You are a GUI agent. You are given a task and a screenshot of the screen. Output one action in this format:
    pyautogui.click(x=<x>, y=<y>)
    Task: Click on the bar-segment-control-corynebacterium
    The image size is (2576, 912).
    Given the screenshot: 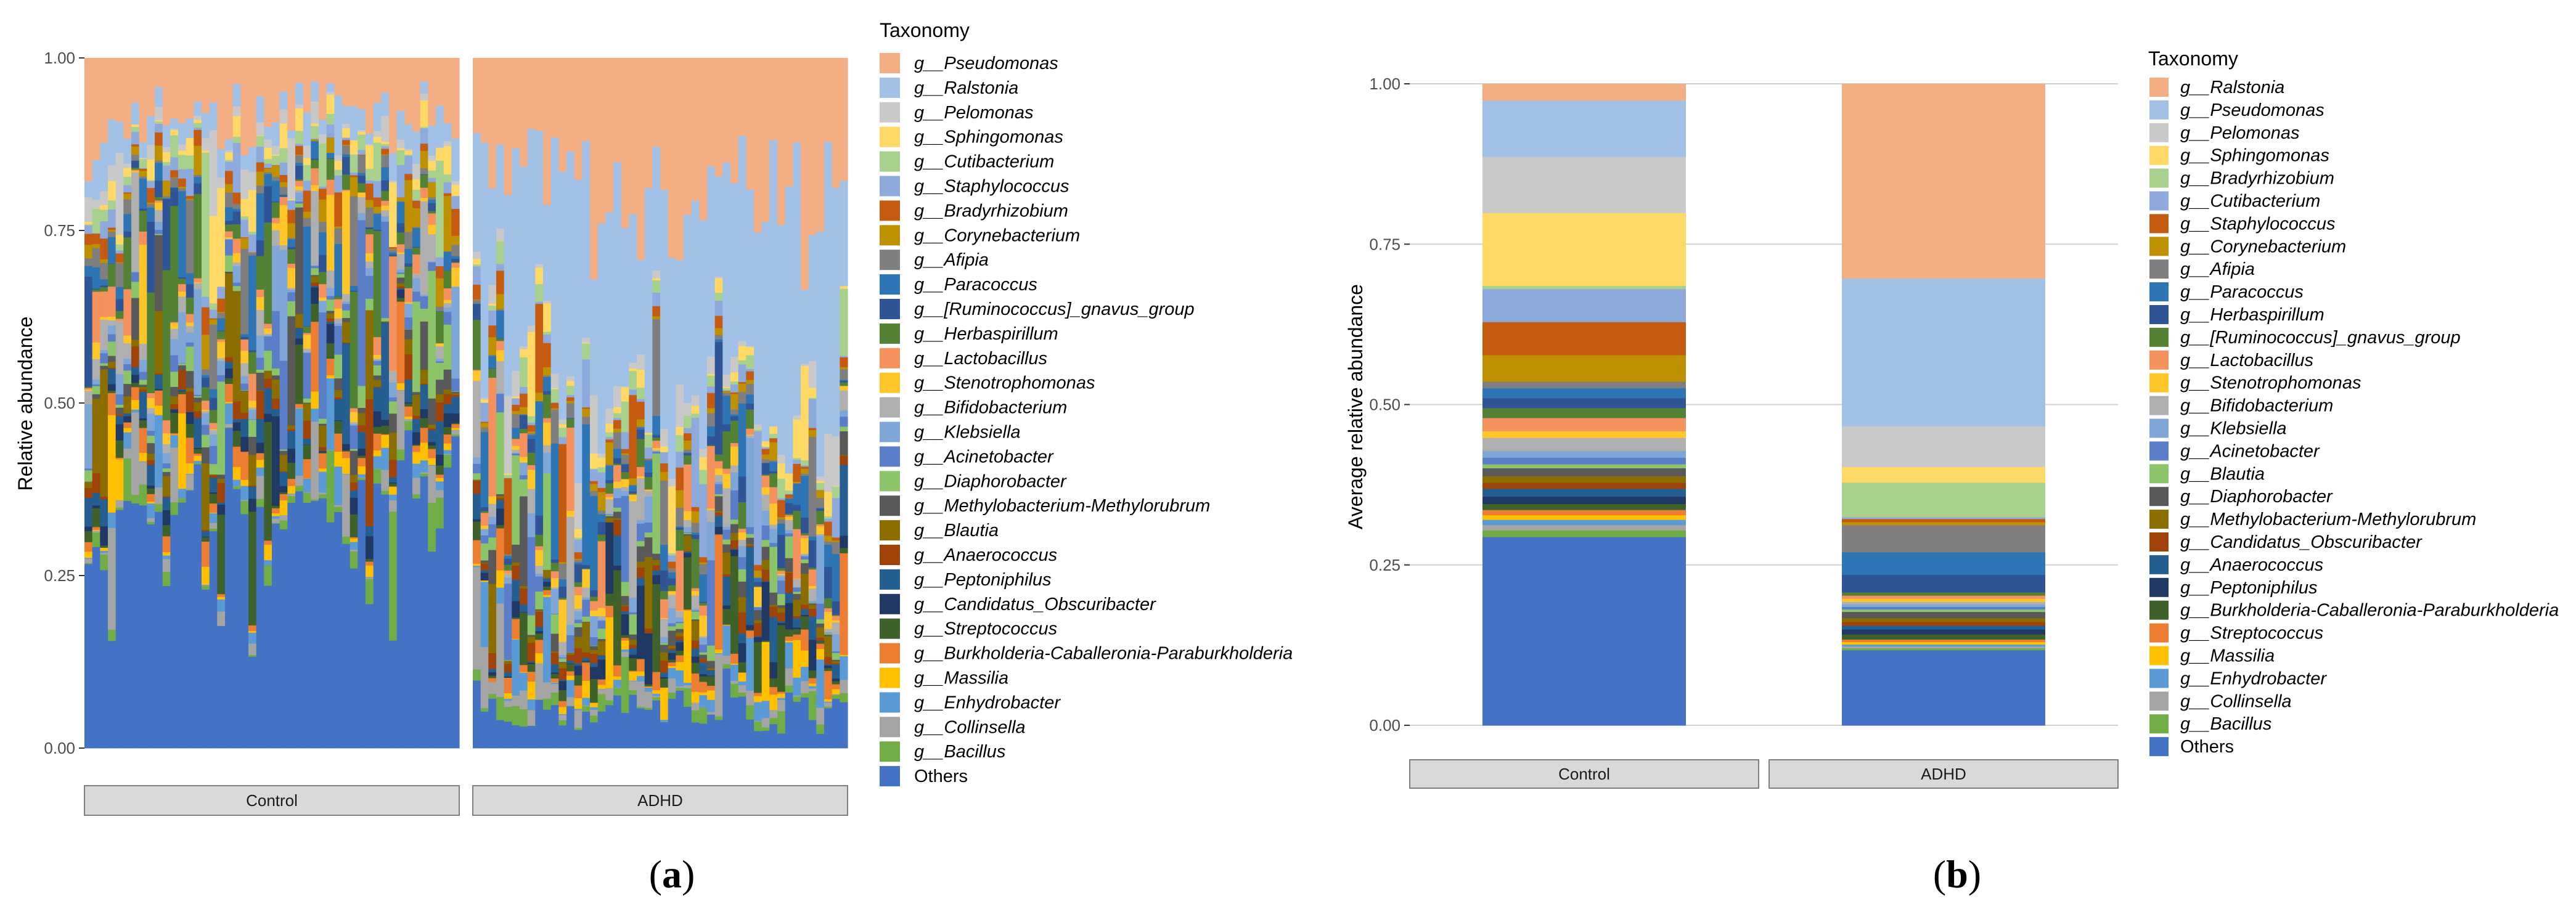 What is the action you would take?
    pyautogui.click(x=260, y=179)
    